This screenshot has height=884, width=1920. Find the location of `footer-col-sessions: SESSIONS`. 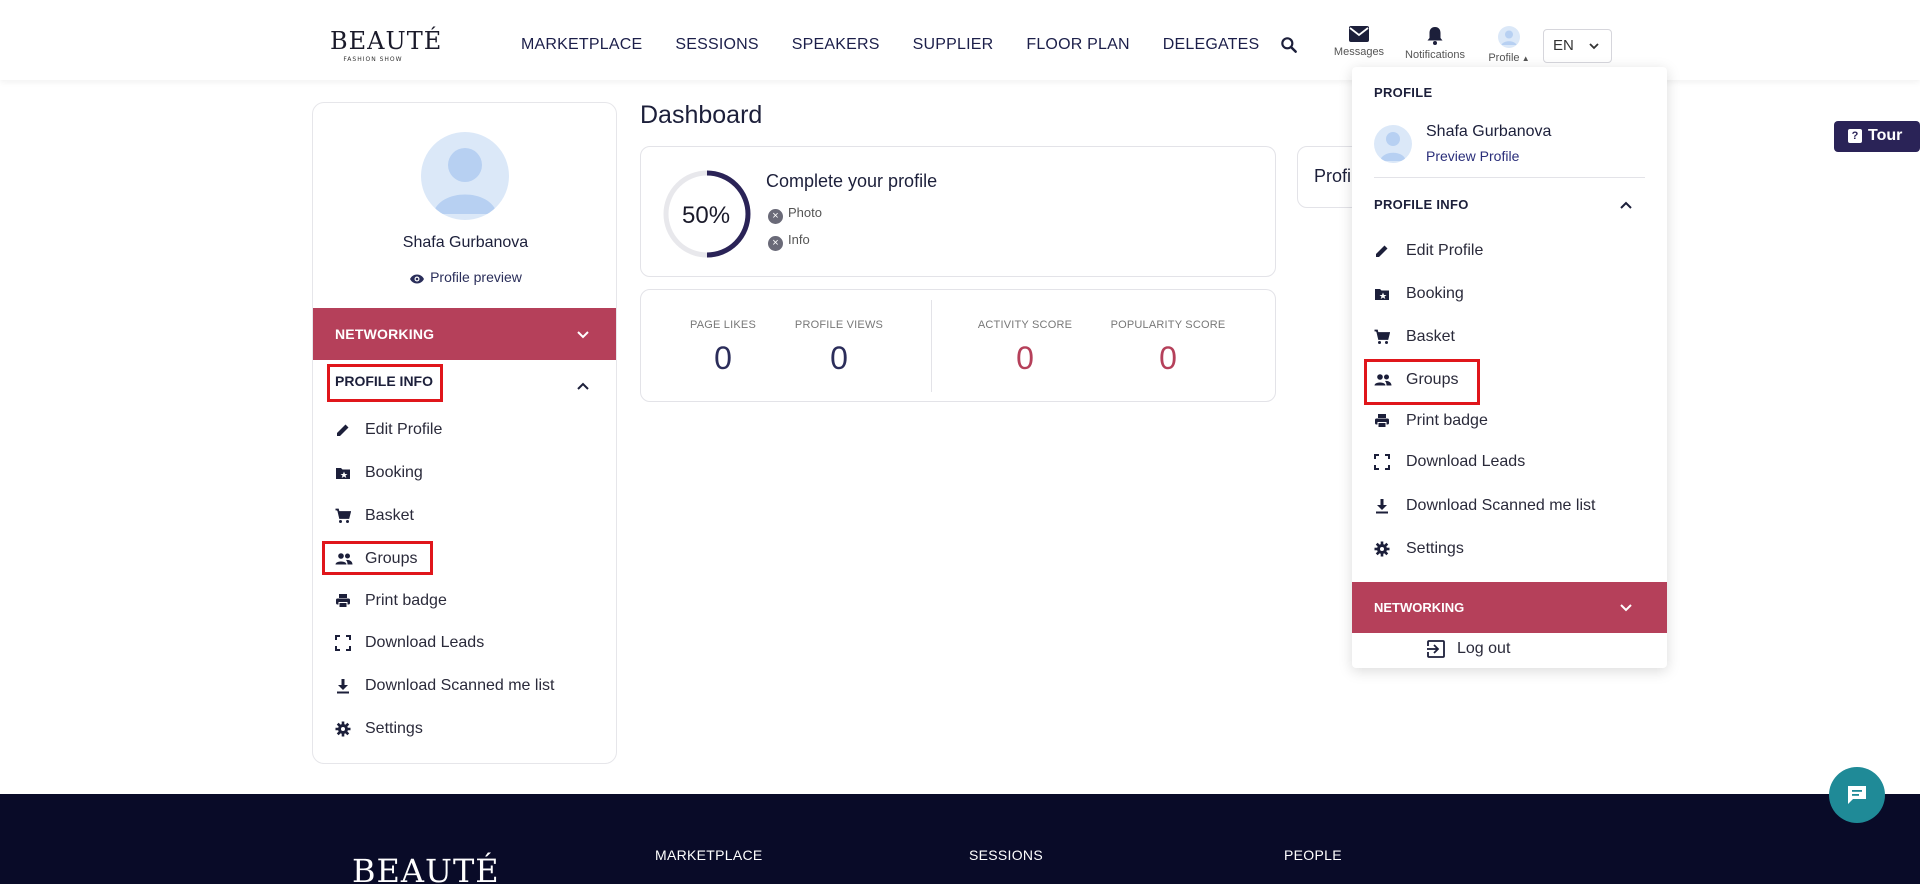

footer-col-sessions: SESSIONS is located at coordinates (1006, 855).